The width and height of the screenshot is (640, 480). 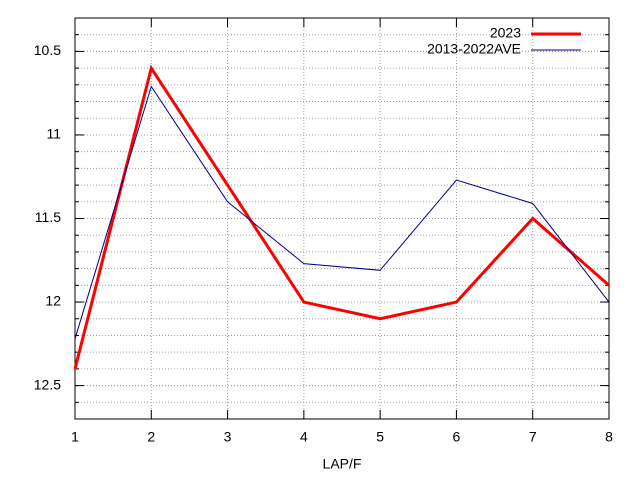 What do you see at coordinates (457, 437) in the screenshot?
I see `x-tick-label: 6` at bounding box center [457, 437].